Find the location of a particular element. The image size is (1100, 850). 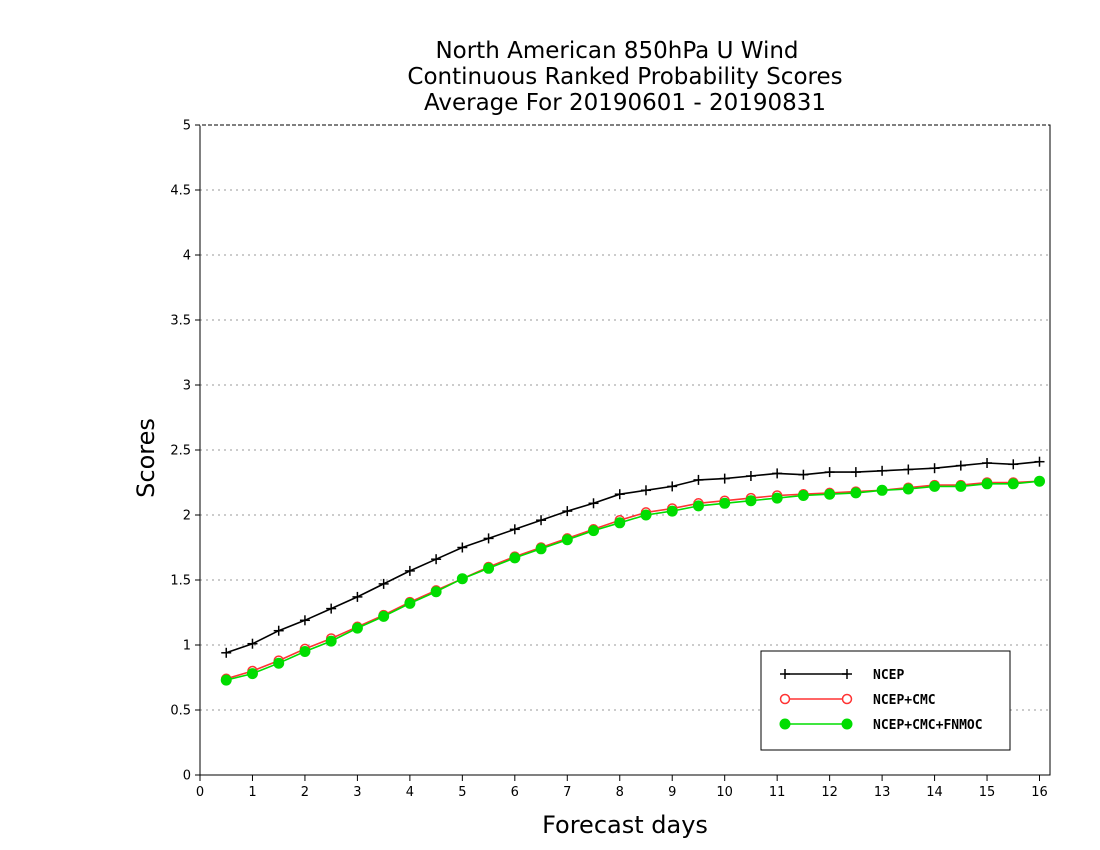

y-tick-label: 4 is located at coordinates (187, 256).